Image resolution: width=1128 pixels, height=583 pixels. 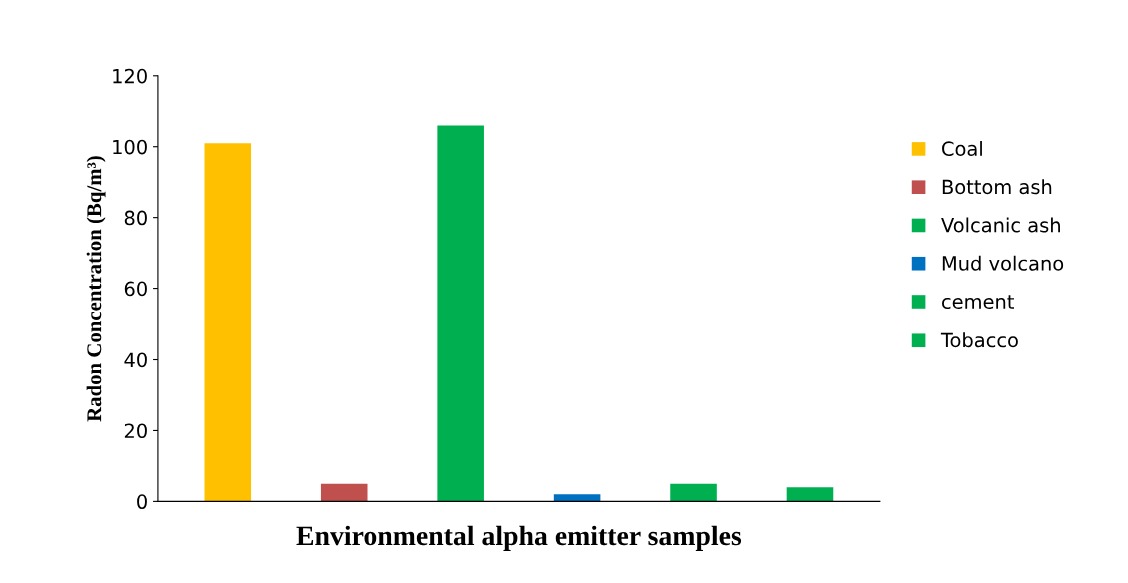 What do you see at coordinates (978, 302) in the screenshot?
I see `legend-label: cement` at bounding box center [978, 302].